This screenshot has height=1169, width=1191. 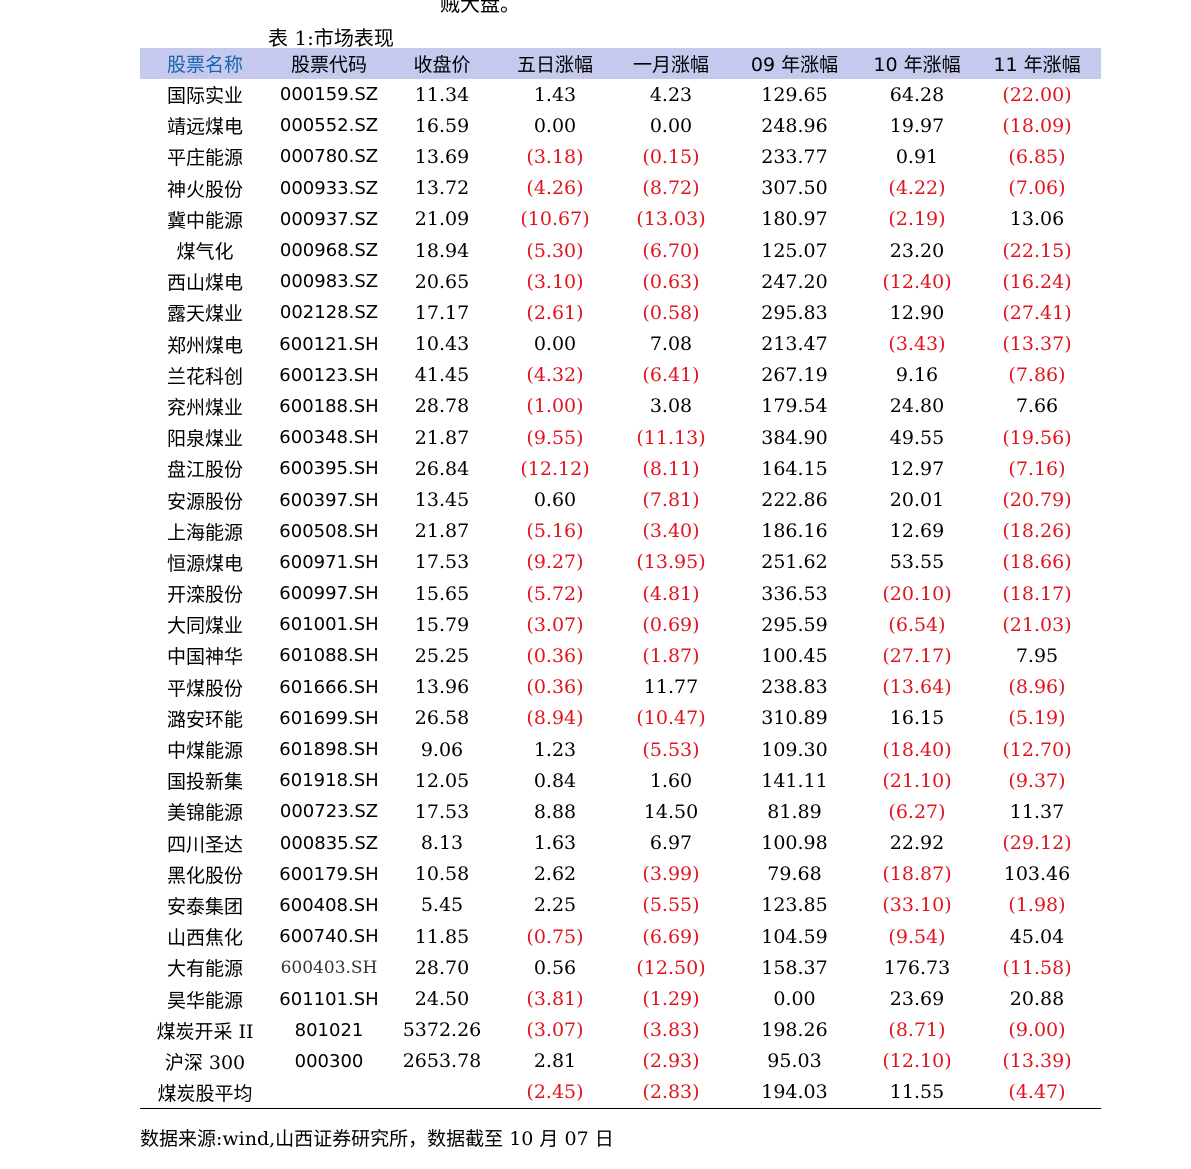 What do you see at coordinates (204, 875) in the screenshot?
I see `cell-stock-name: 黑化股份` at bounding box center [204, 875].